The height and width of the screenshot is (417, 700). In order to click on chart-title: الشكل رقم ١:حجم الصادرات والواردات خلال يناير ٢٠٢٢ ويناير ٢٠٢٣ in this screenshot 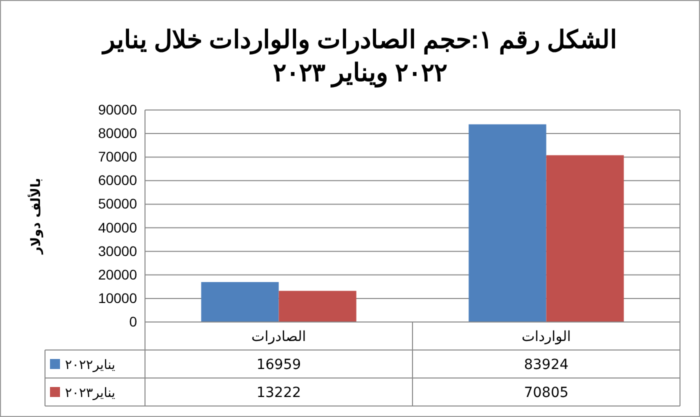, I will do `click(359, 57)`.